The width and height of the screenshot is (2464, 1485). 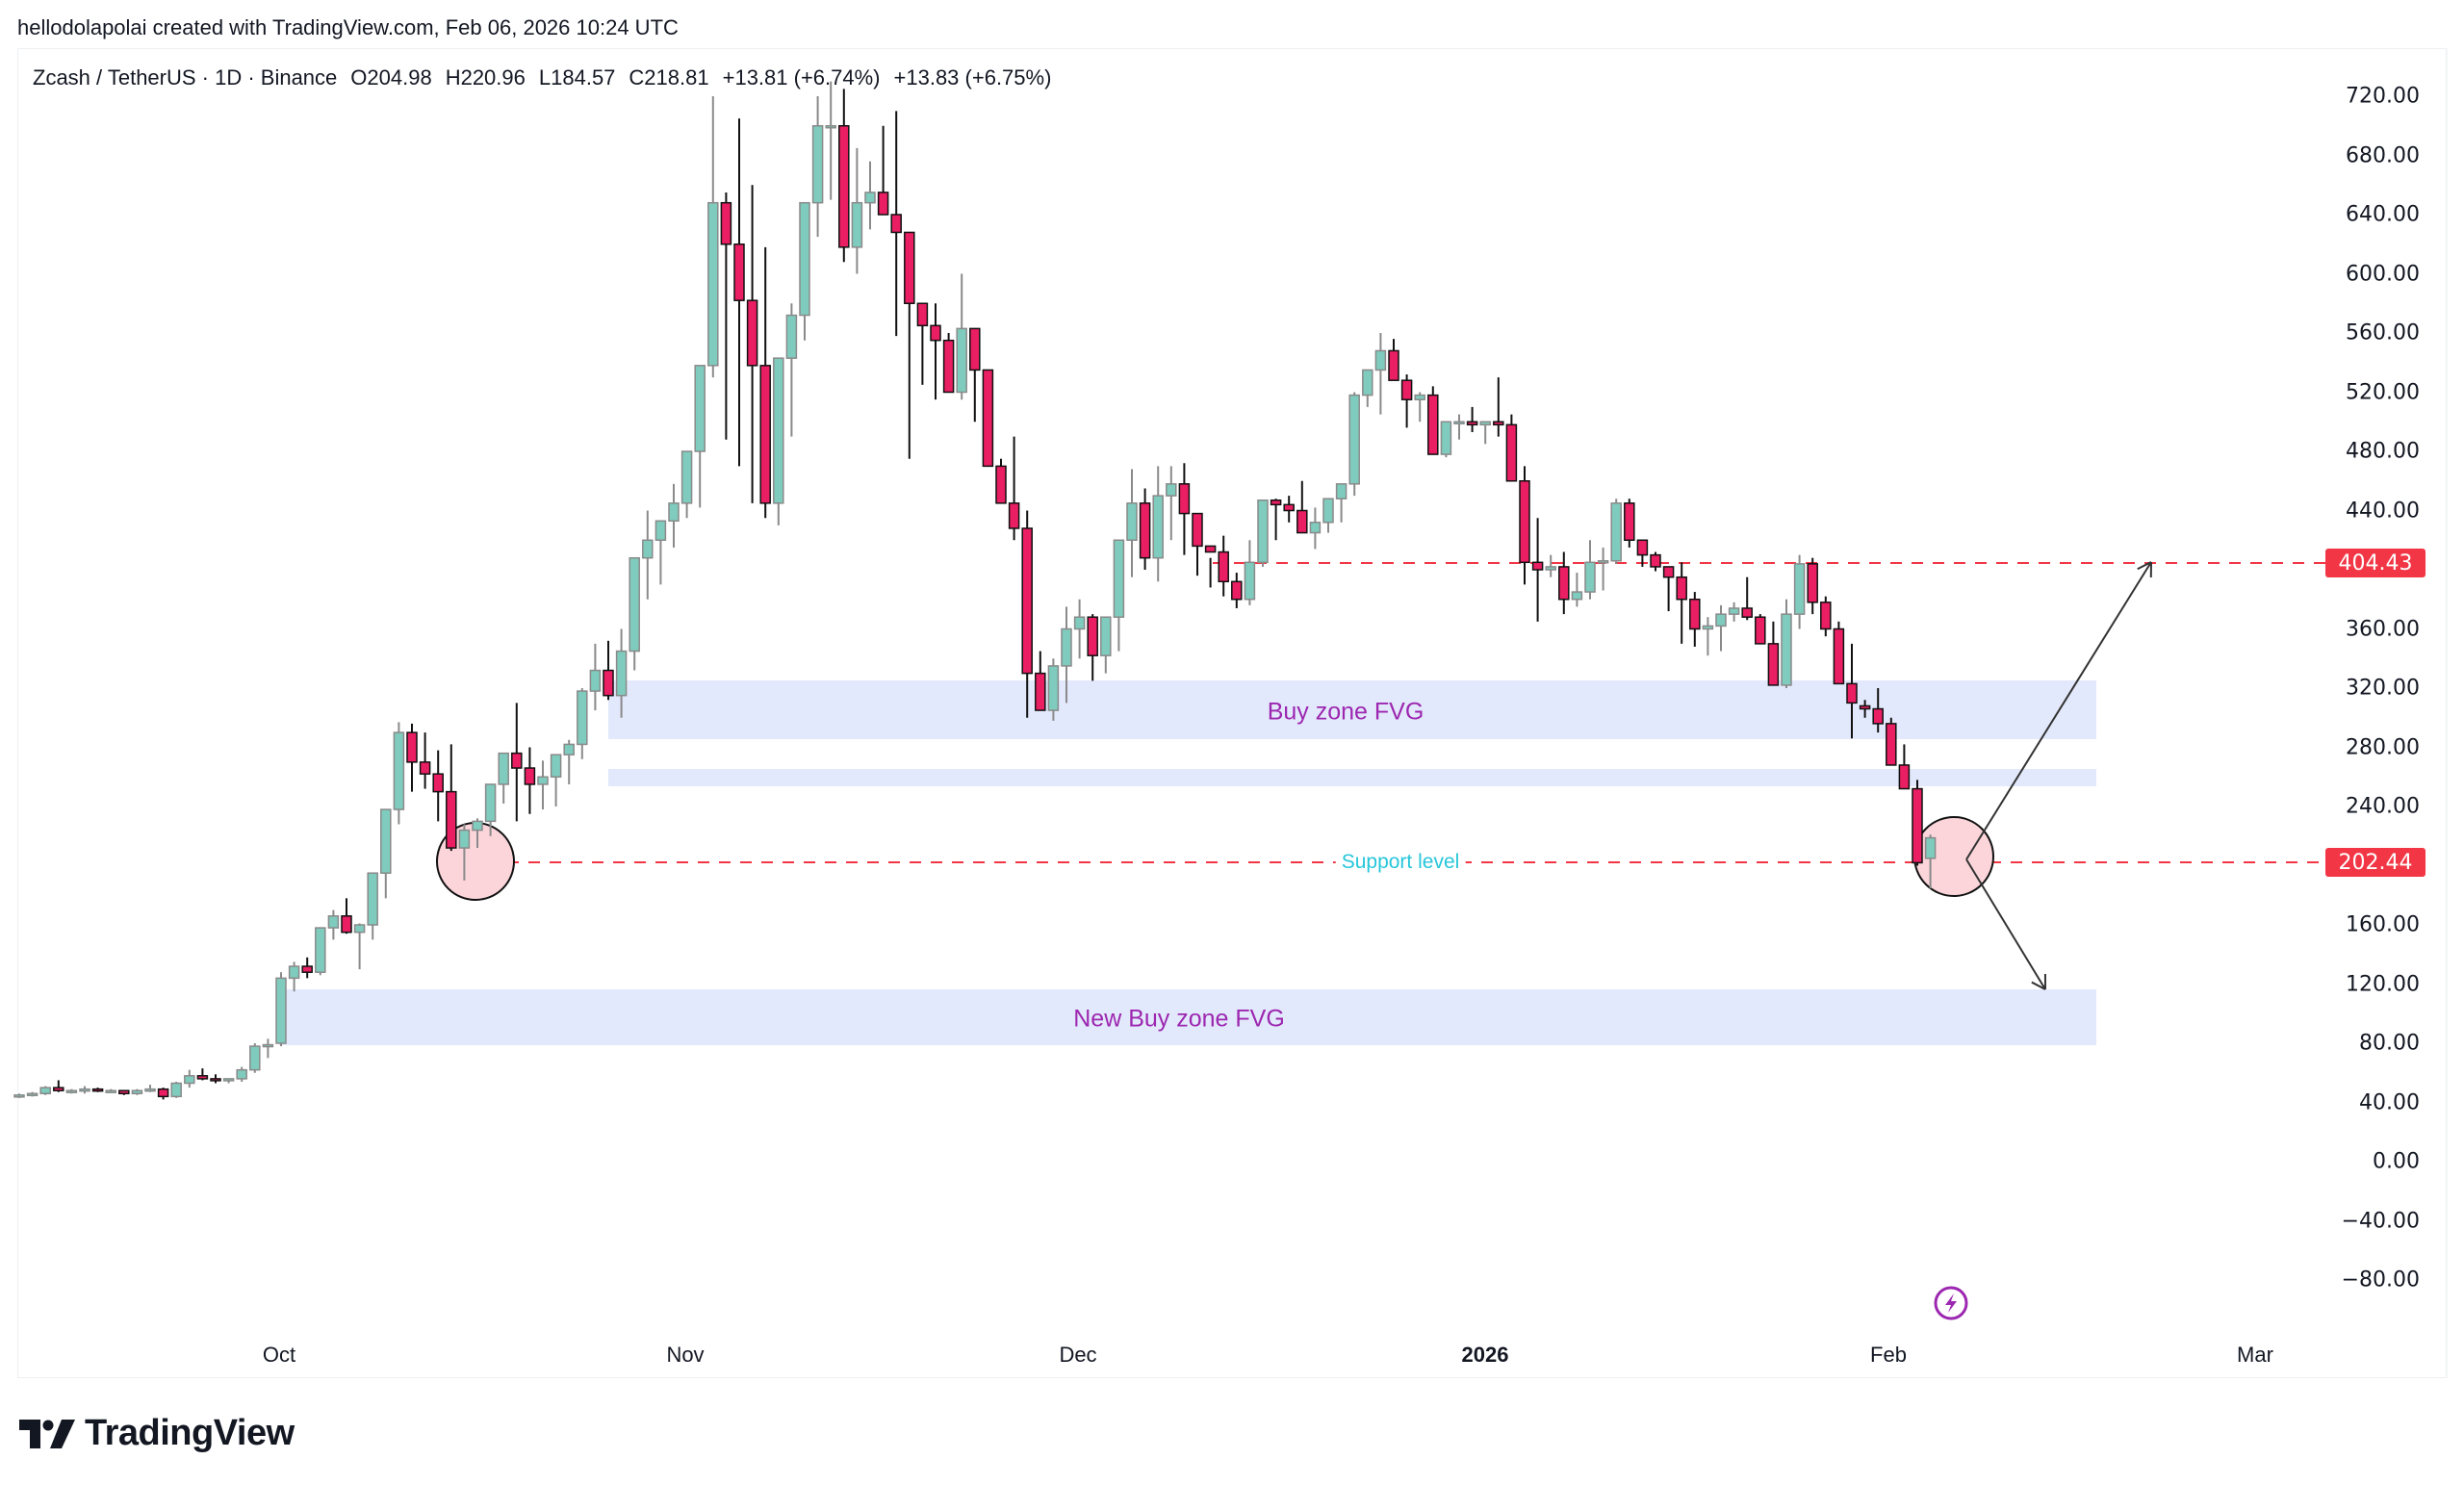 What do you see at coordinates (1187, 1017) in the screenshot?
I see `fvg-zone` at bounding box center [1187, 1017].